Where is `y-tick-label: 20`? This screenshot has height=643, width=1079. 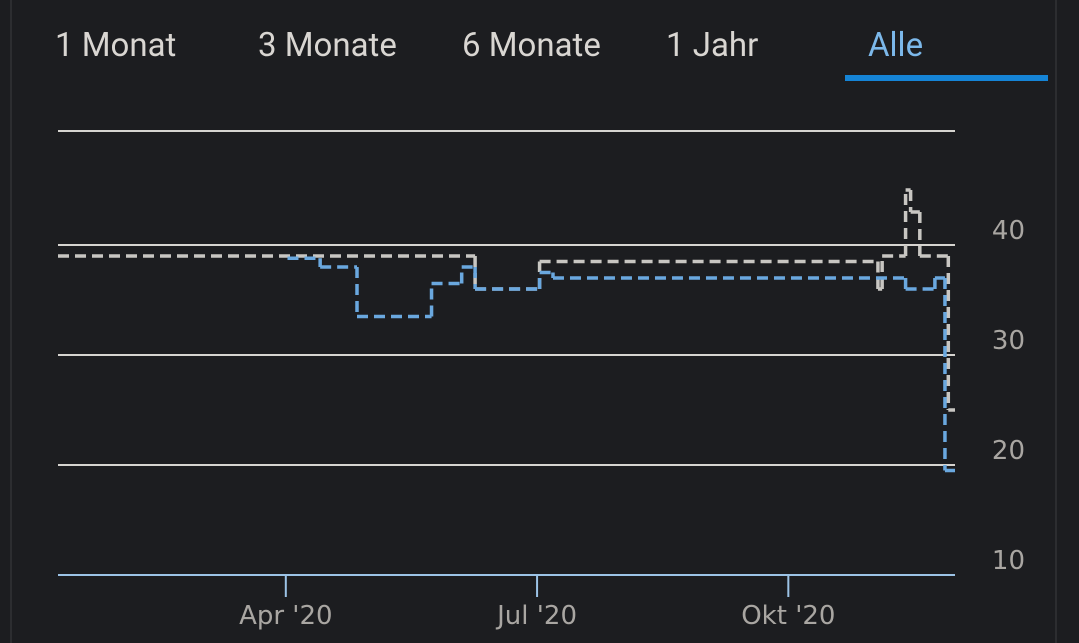 y-tick-label: 20 is located at coordinates (1008, 451).